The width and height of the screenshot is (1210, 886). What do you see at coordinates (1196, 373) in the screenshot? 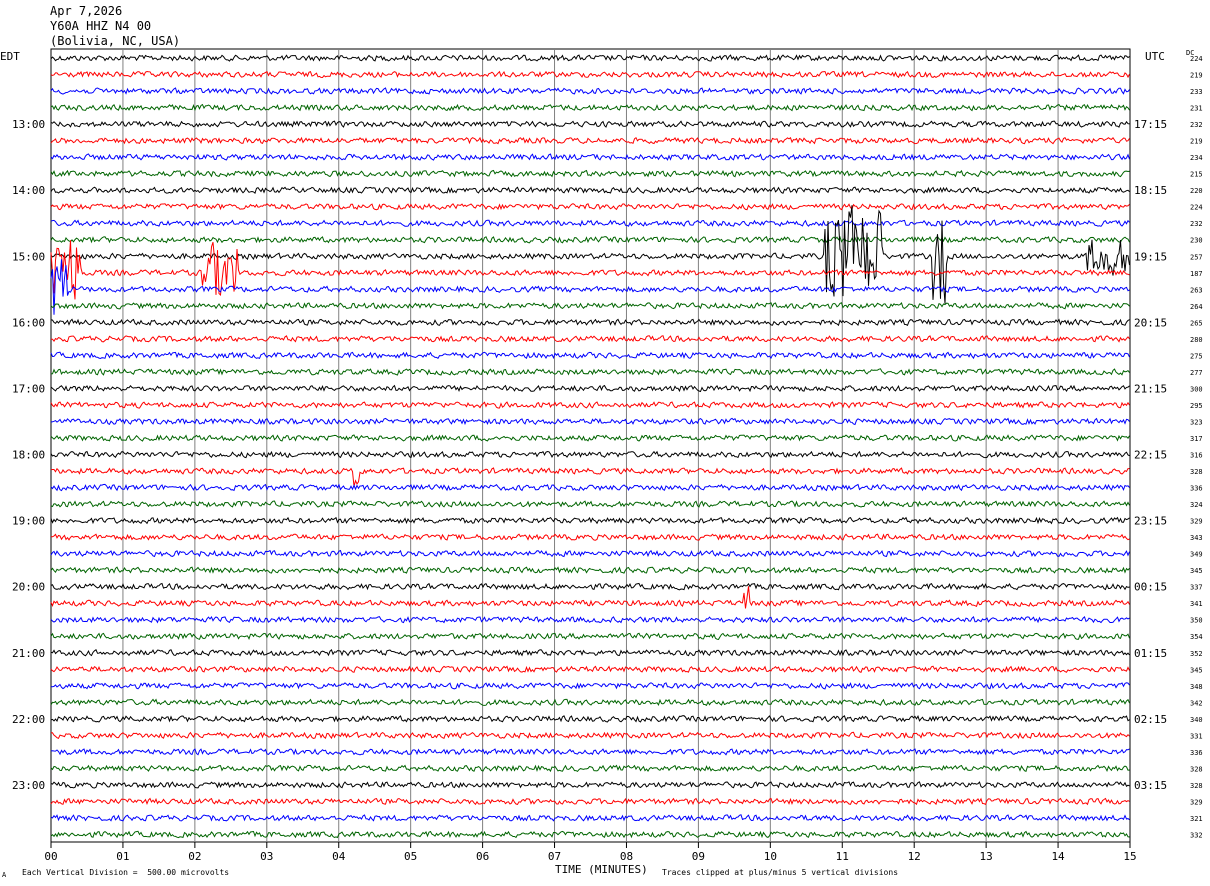
I see `dc-value: 277` at bounding box center [1196, 373].